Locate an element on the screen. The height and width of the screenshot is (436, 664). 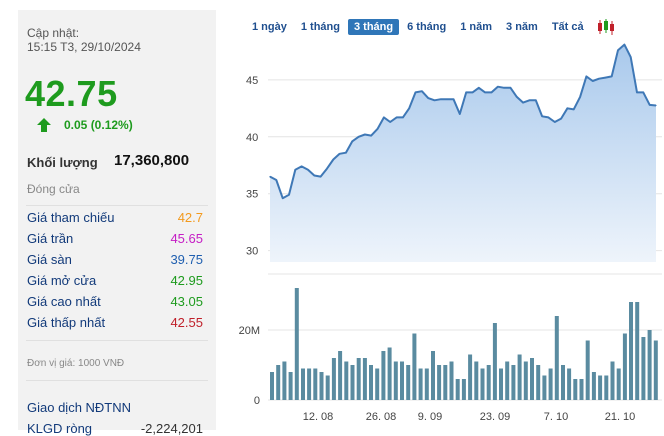
x-tick-label: 23. 09 is located at coordinates (495, 417).